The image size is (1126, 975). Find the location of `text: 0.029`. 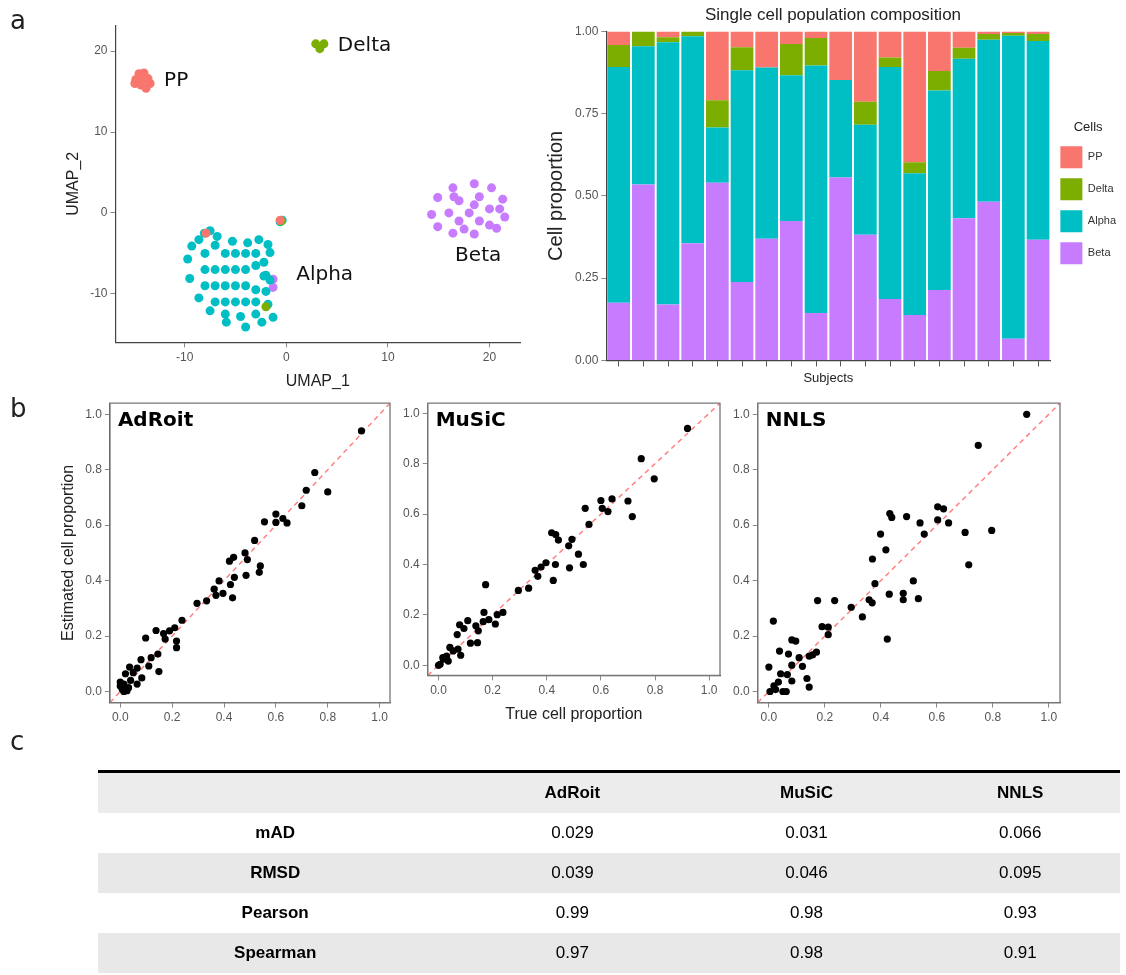

text: 0.029 is located at coordinates (572, 833).